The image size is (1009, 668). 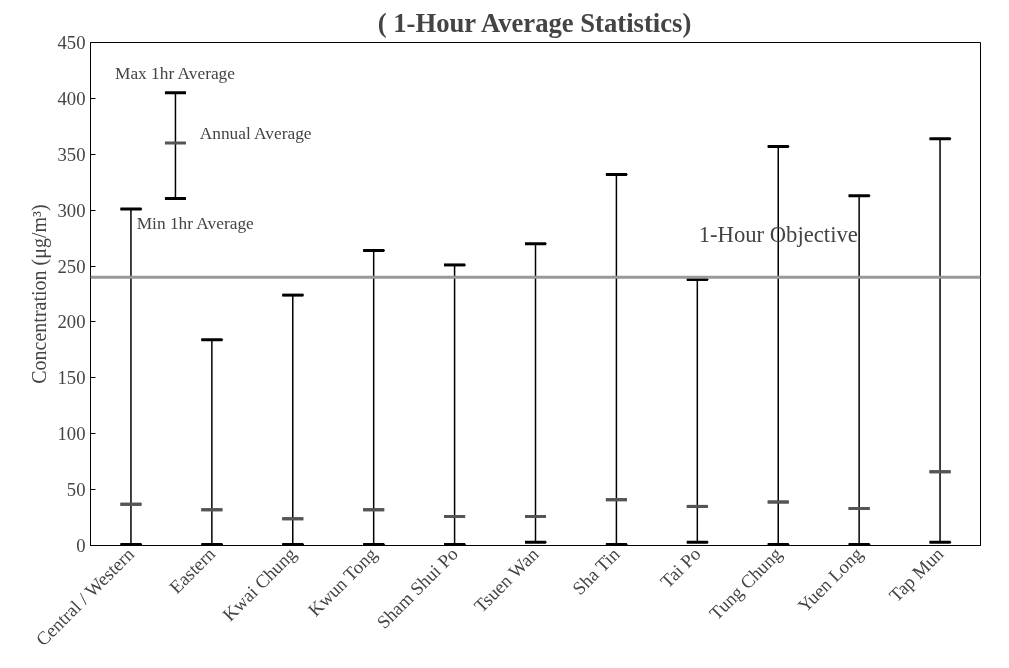 What do you see at coordinates (81, 545) in the screenshot?
I see `y-tick-label: 0` at bounding box center [81, 545].